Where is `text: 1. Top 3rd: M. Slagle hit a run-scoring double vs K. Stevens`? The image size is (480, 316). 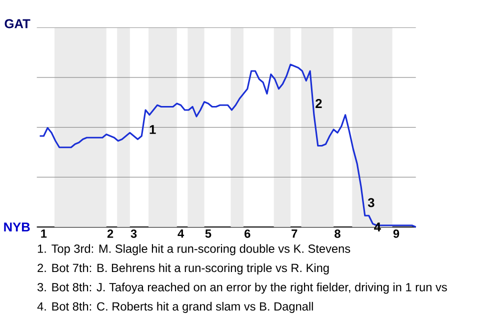 text: 1. Top 3rd: M. Slagle hit a run-scoring double vs K. Stevens is located at coordinates (194, 250).